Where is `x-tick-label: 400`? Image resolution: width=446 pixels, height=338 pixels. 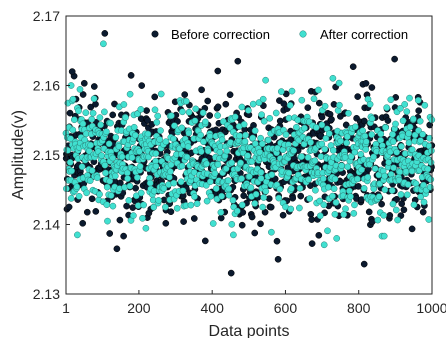
x-tick-label: 400 is located at coordinates (213, 308).